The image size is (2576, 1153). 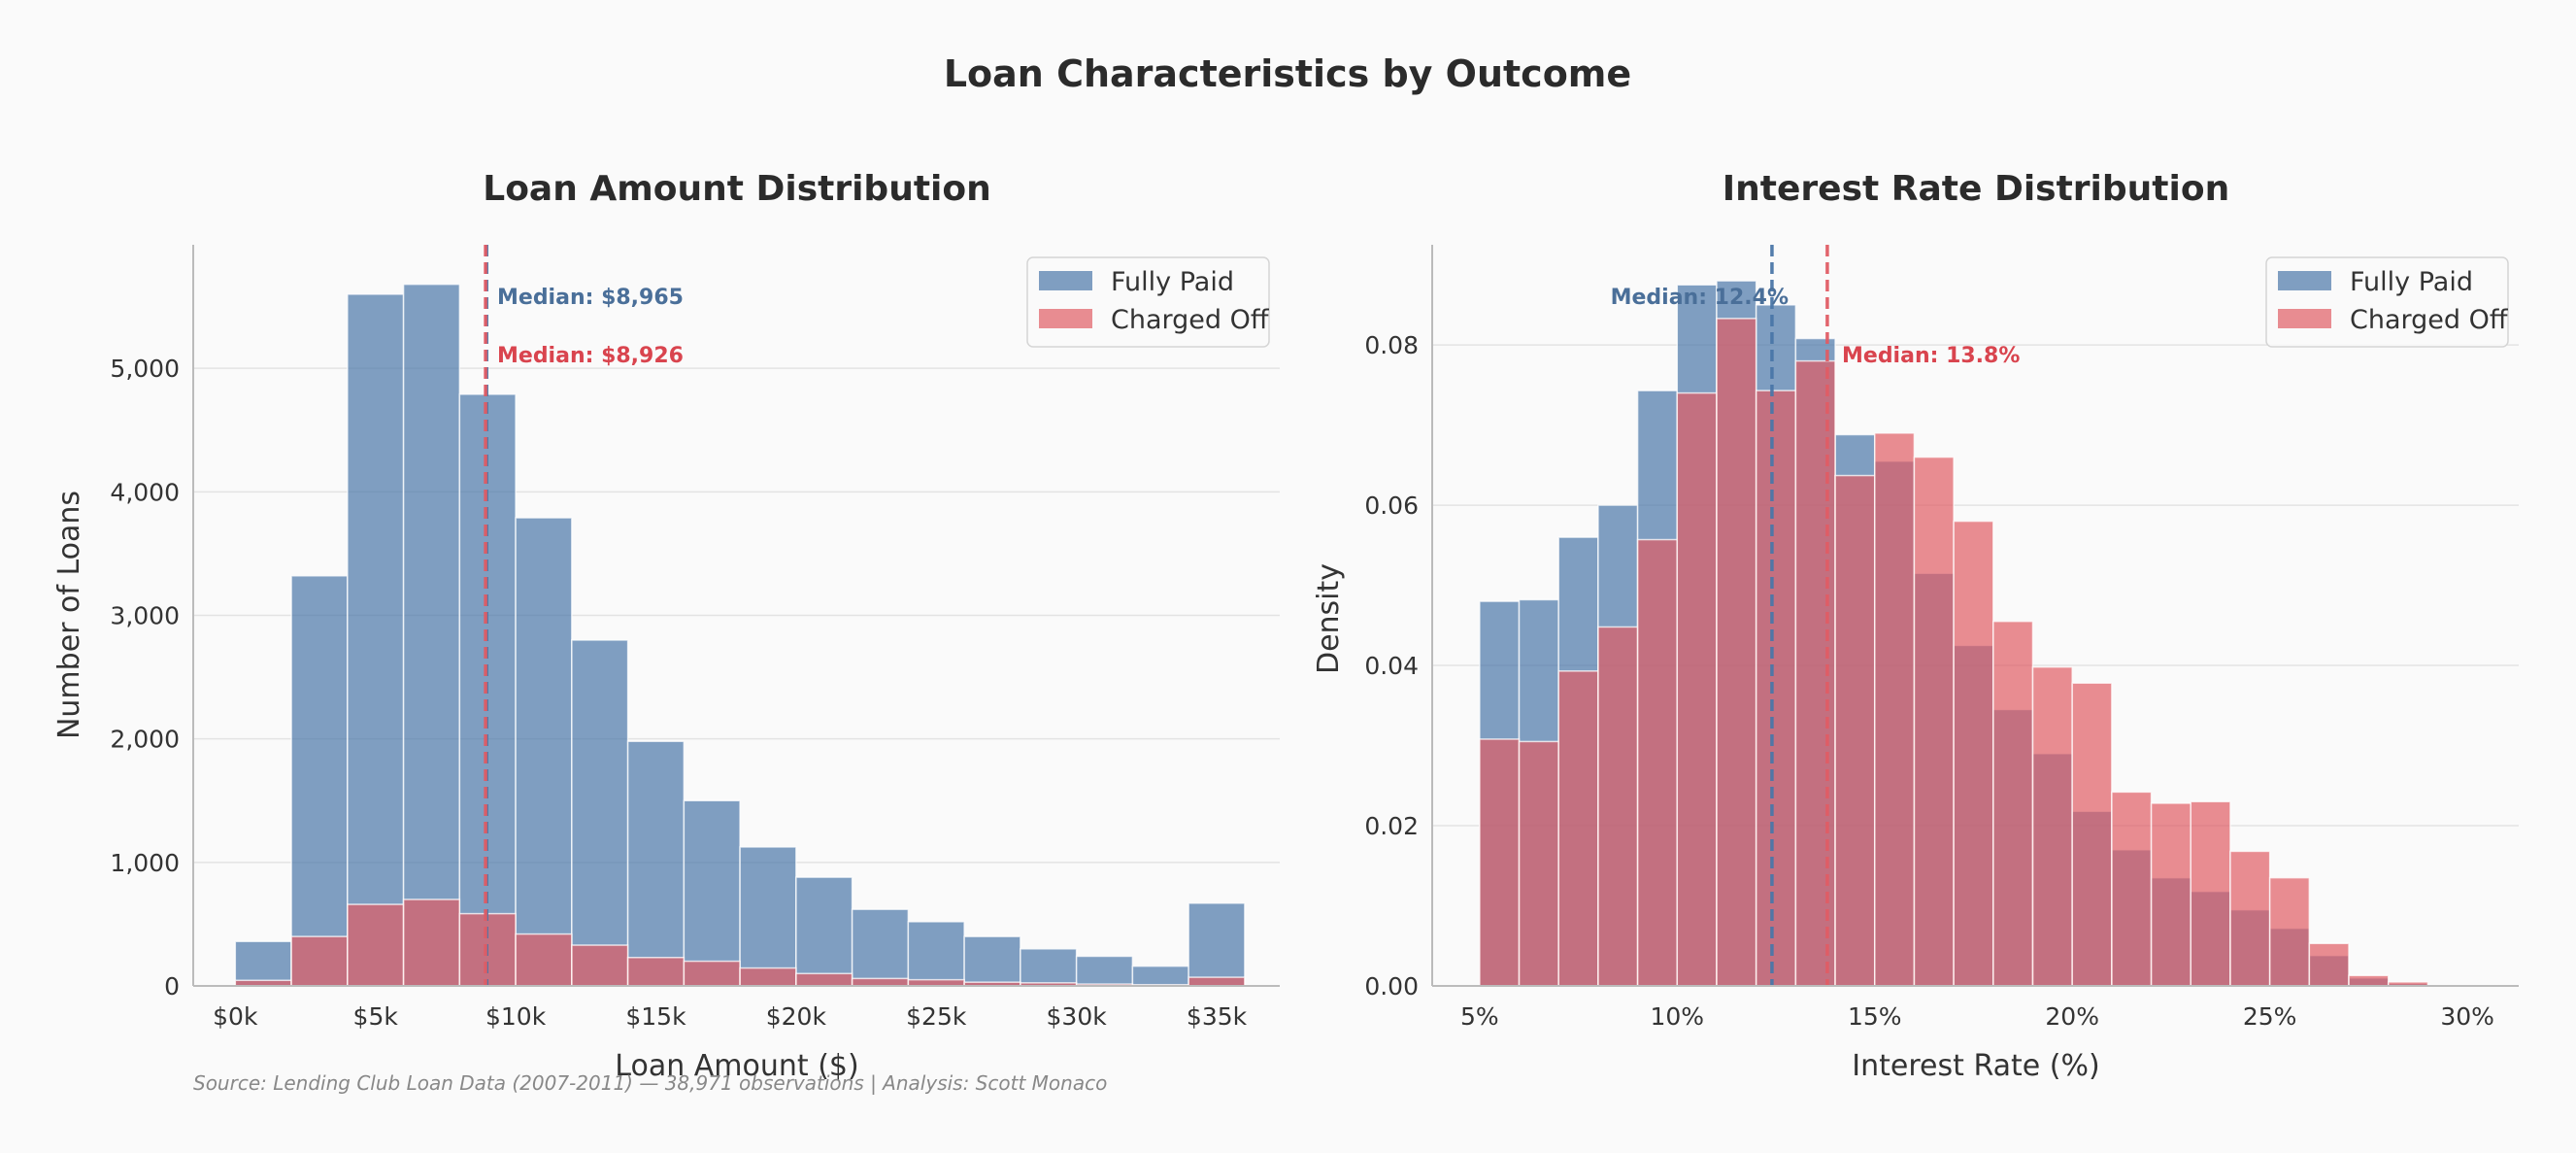 I want to click on median-label-fully-paid: Median: 12.4%, so click(x=1700, y=298).